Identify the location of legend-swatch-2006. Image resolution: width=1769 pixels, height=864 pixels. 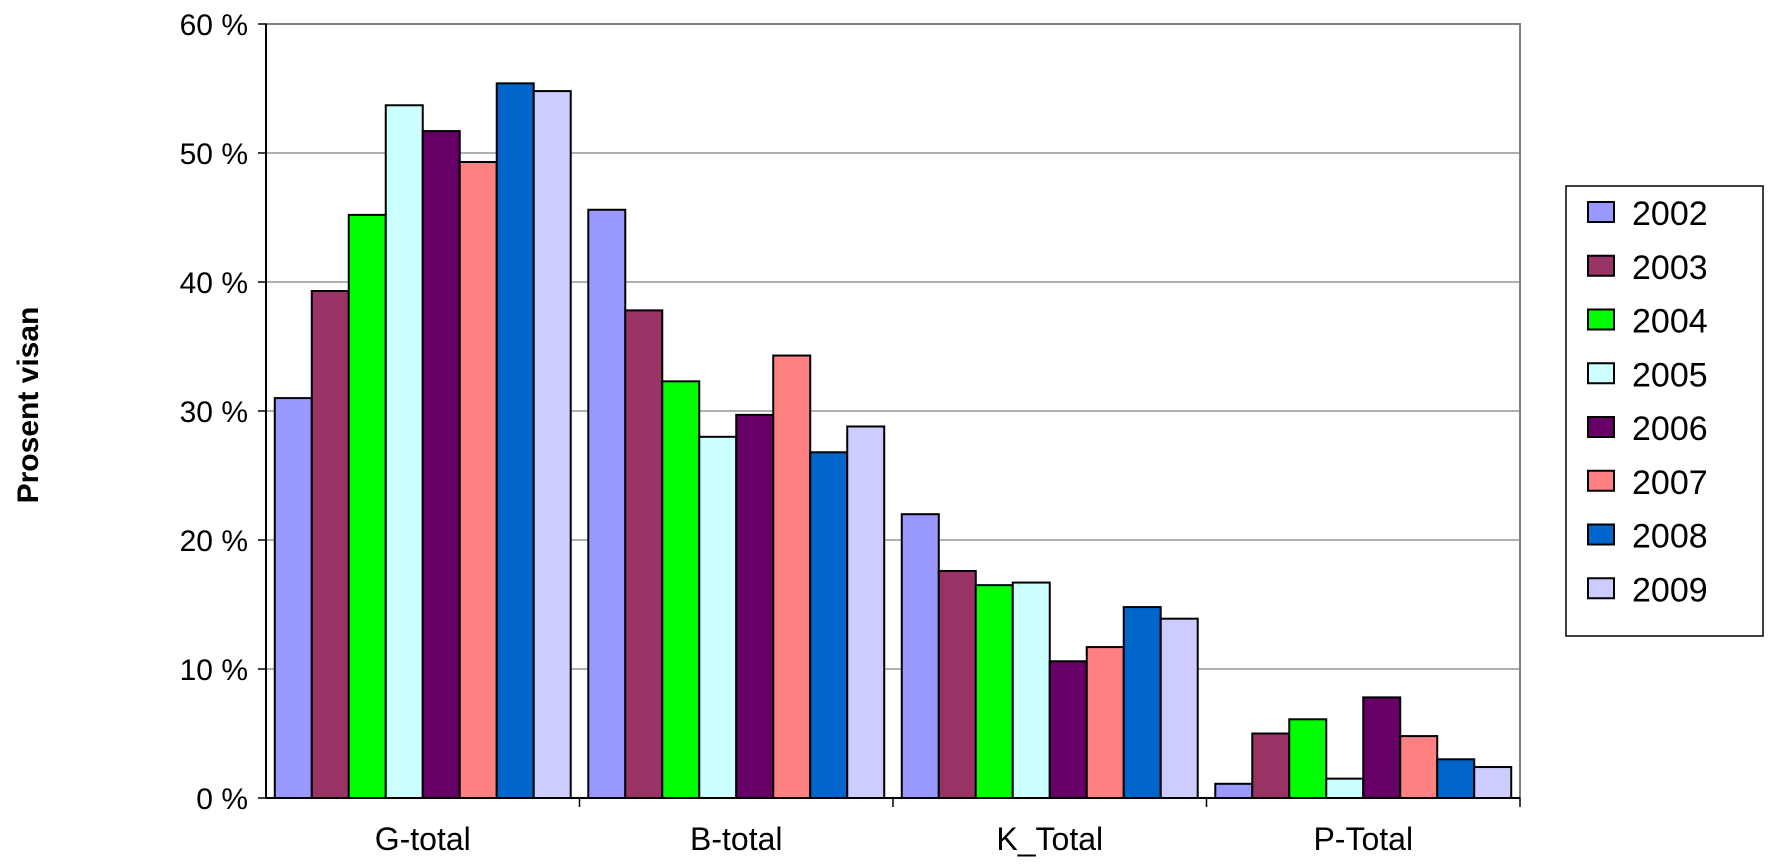
(1601, 427).